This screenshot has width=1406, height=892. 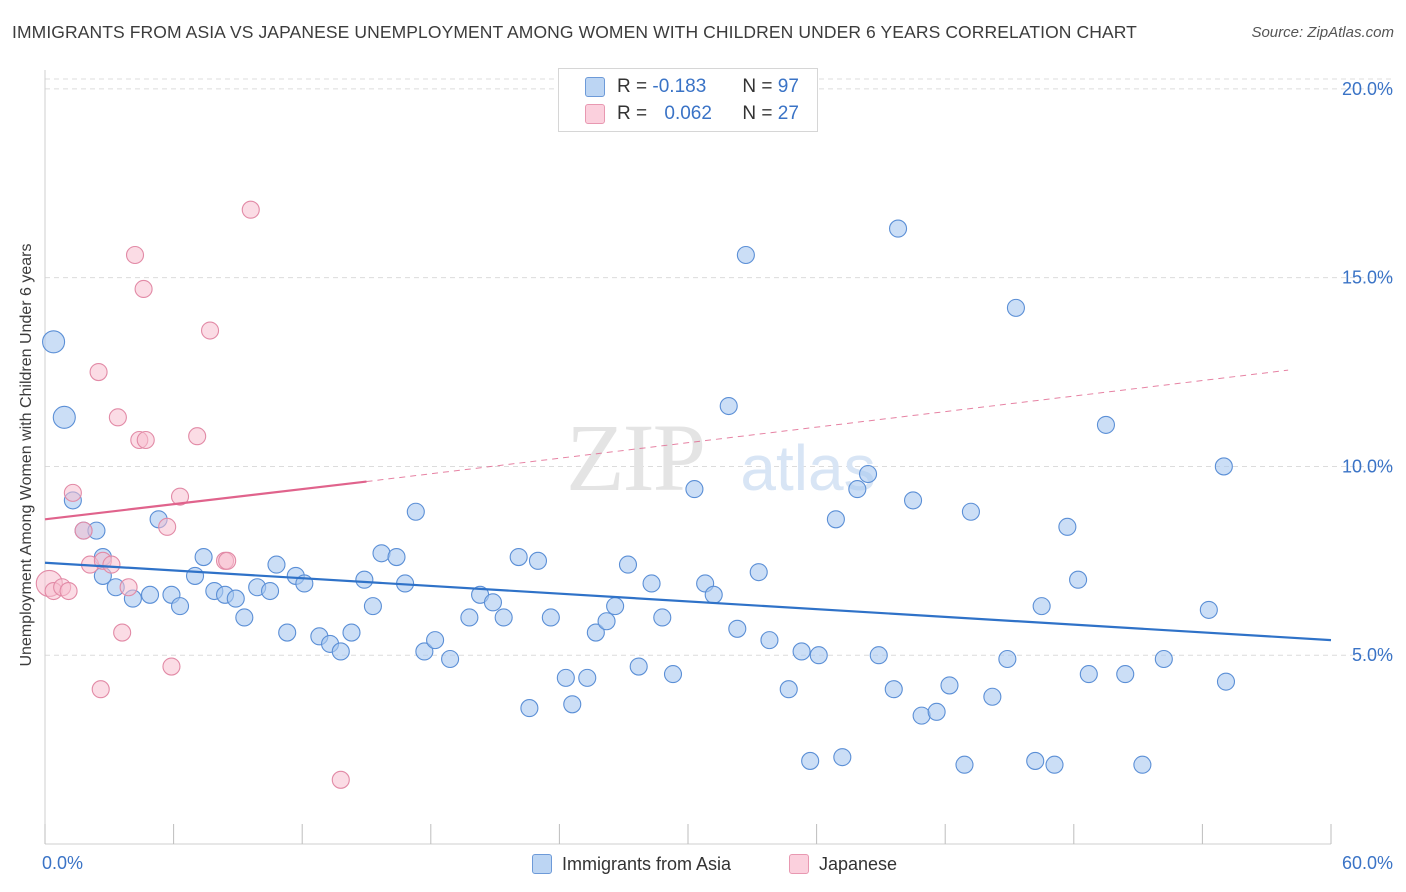 I want to click on bottom-legend-japanese: Japanese, so click(x=843, y=864).